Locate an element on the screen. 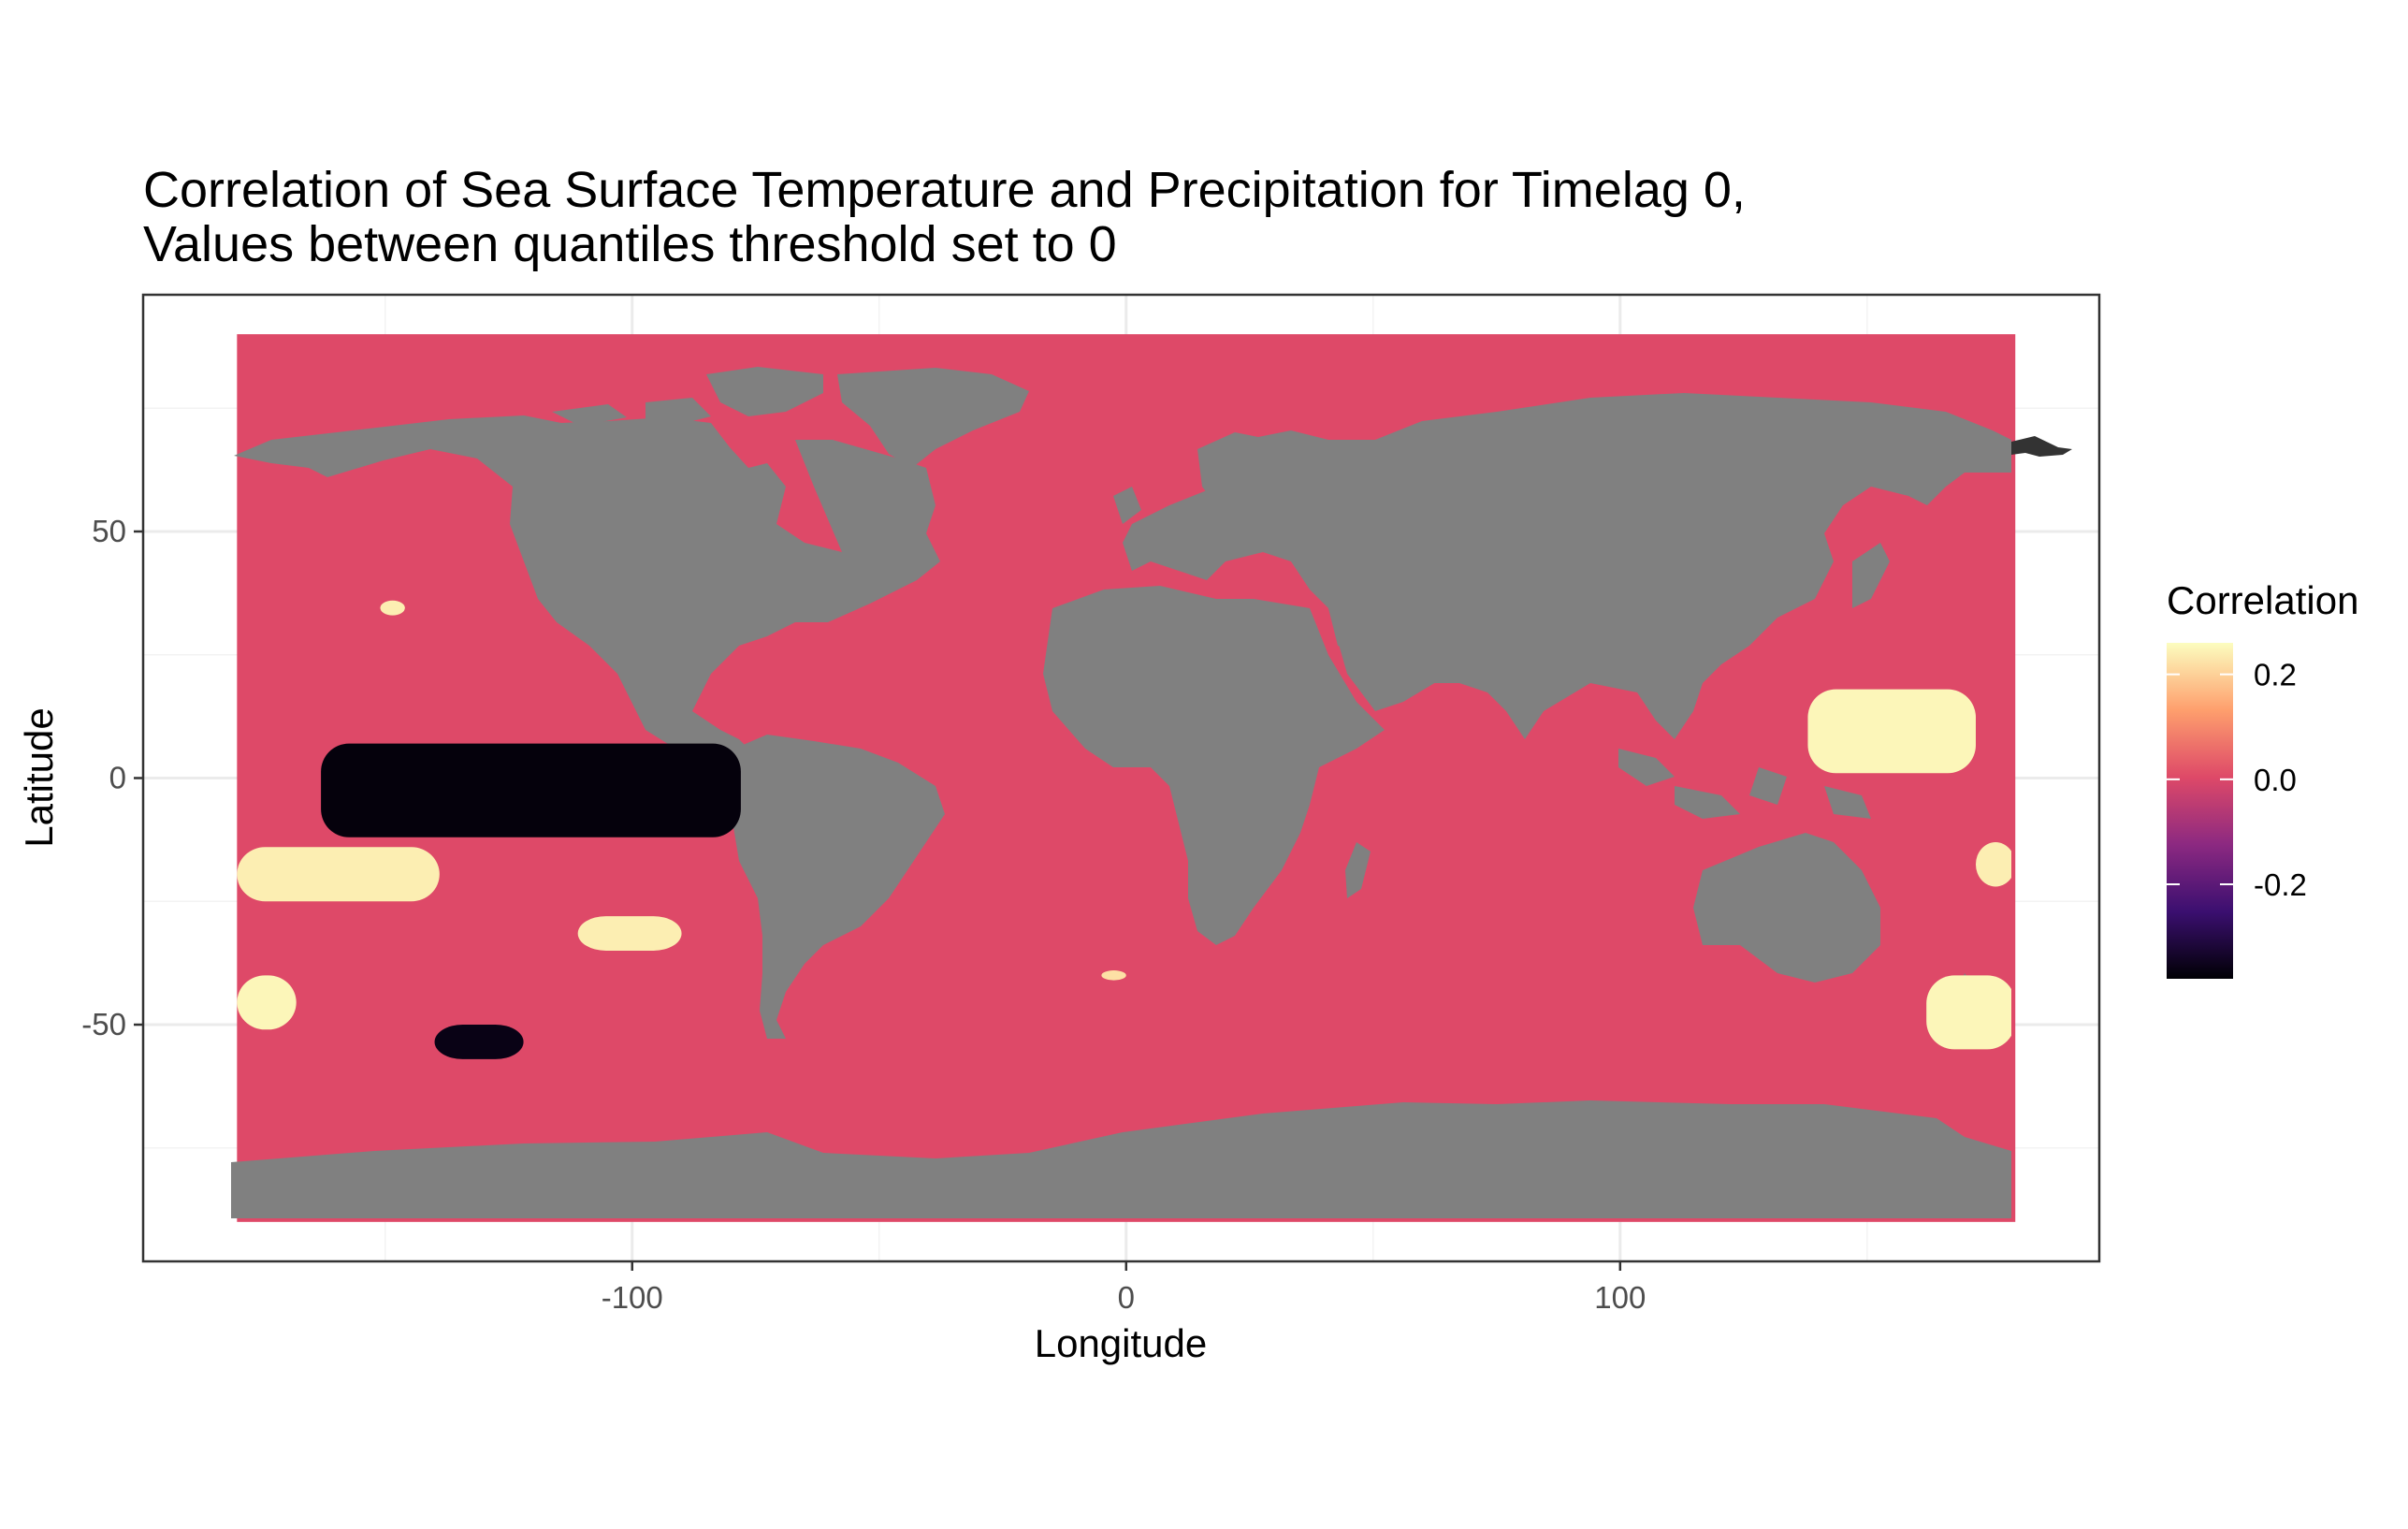 The width and height of the screenshot is (2408, 1529). land-british-isles is located at coordinates (1127, 505).